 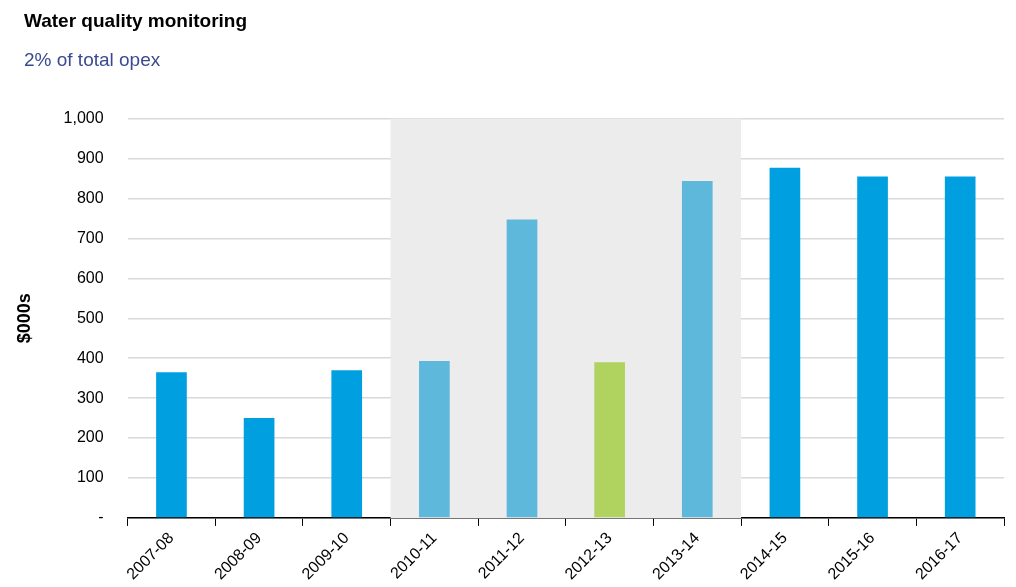 What do you see at coordinates (92, 60) in the screenshot?
I see `chart-subtitle: 2% of total opex` at bounding box center [92, 60].